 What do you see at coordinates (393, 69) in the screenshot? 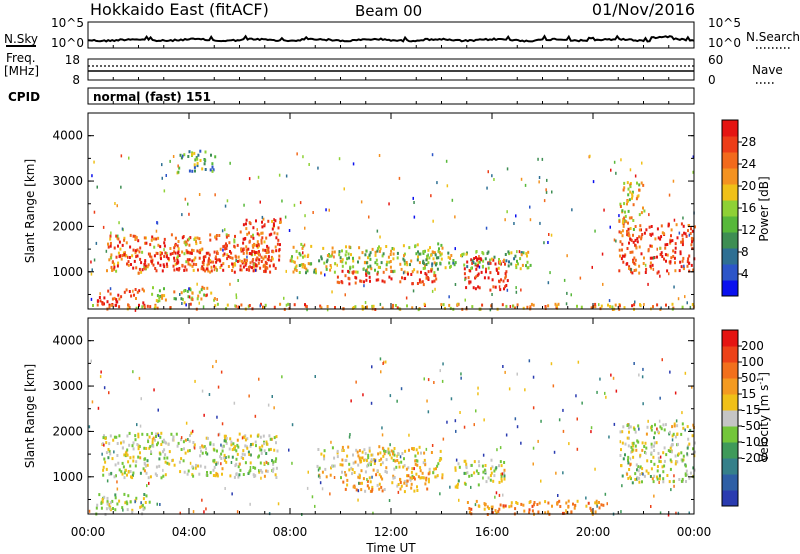
I see `frequency-panel: Freq. [MHz] 18 8 60 0 Nave` at bounding box center [393, 69].